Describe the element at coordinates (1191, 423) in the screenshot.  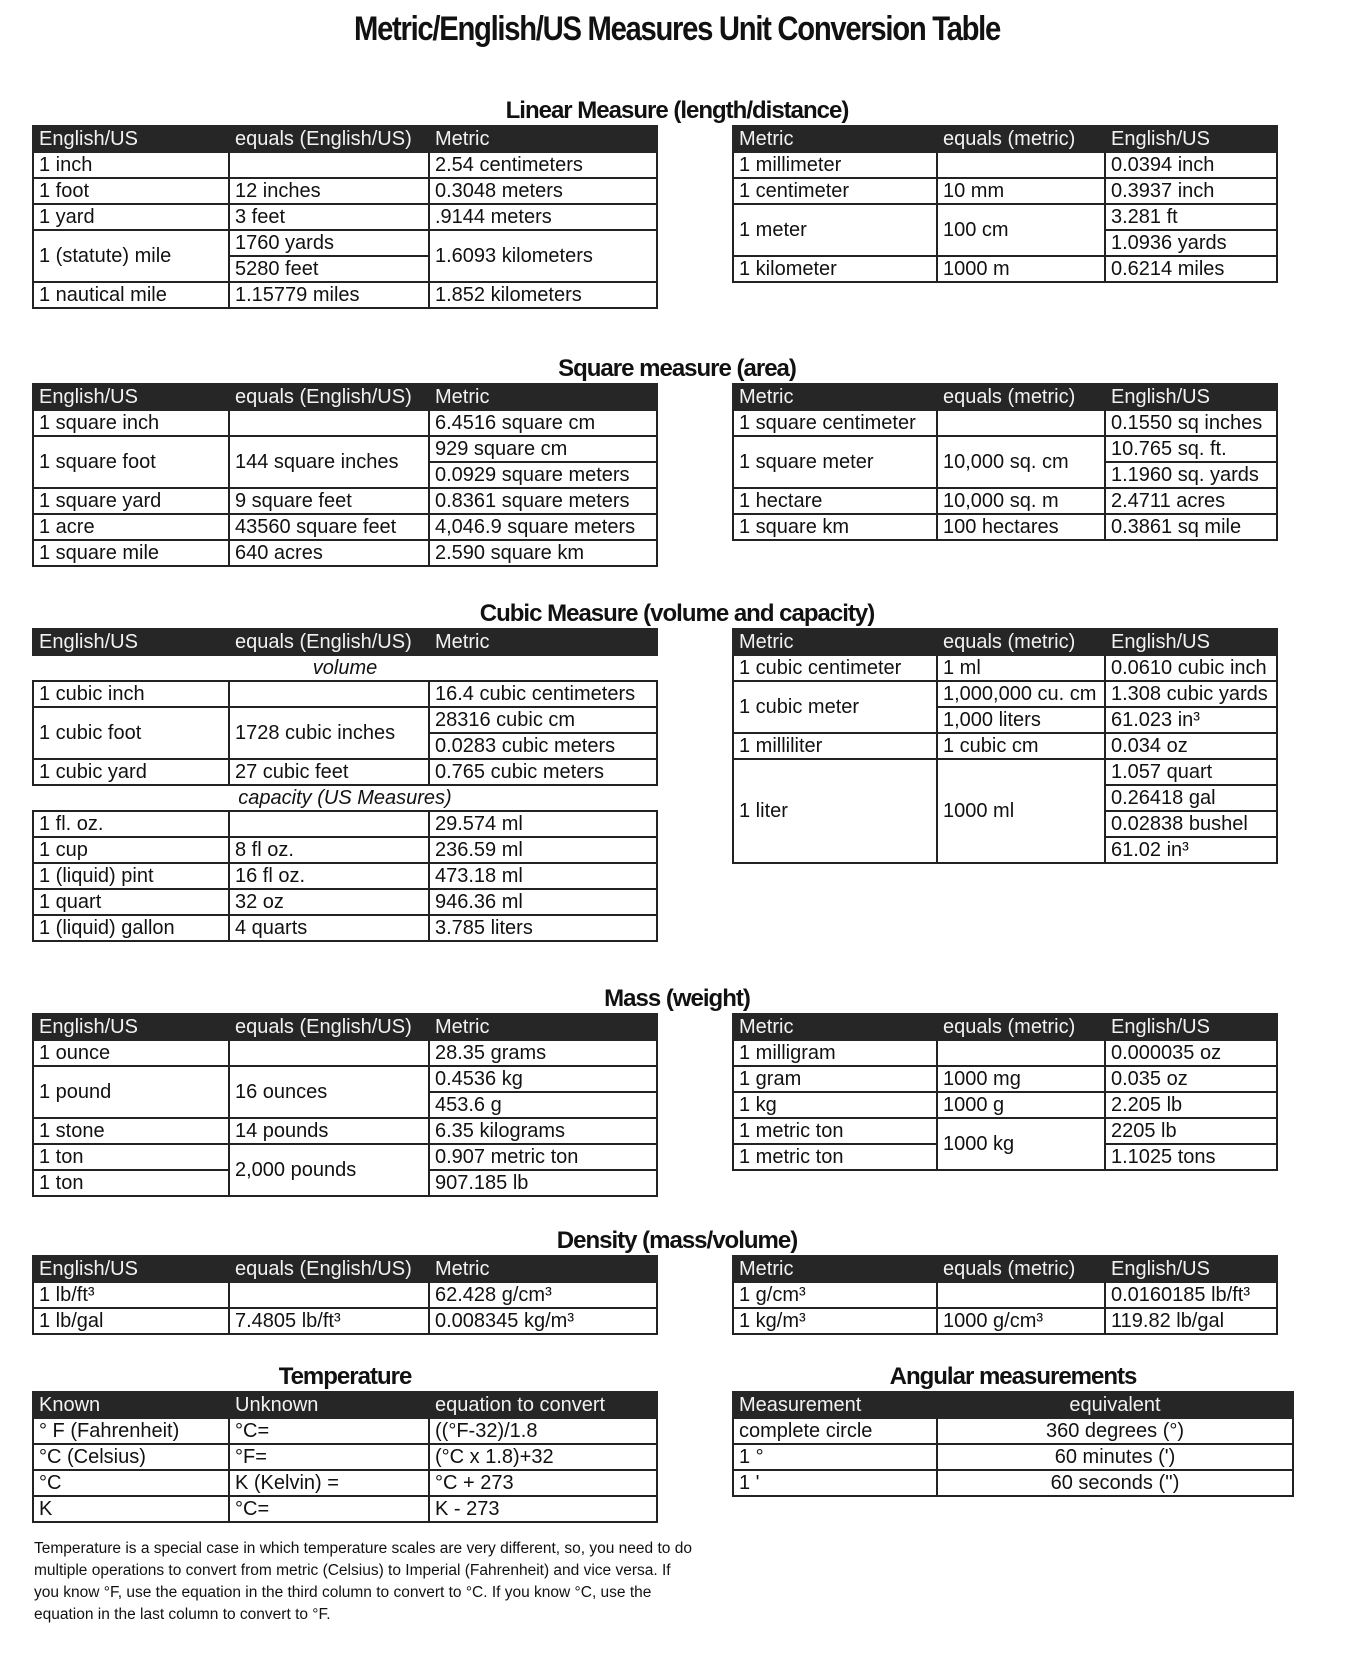
I see `table-cell: 0.1550 sq inches` at that location.